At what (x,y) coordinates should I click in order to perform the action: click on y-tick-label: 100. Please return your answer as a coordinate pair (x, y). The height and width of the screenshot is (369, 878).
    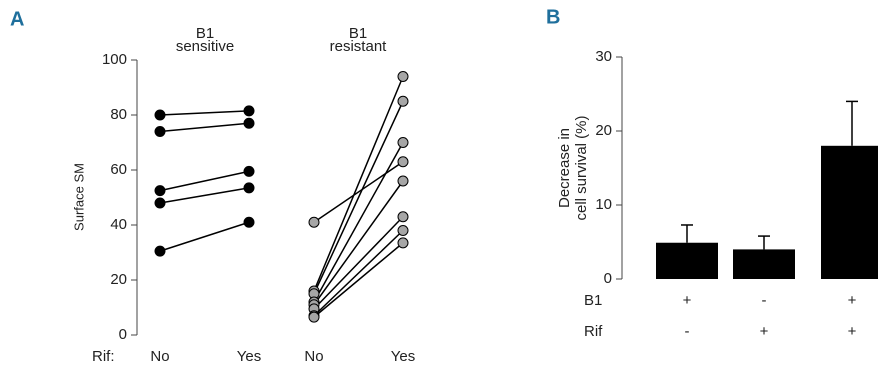
    Looking at the image, I should click on (114, 59).